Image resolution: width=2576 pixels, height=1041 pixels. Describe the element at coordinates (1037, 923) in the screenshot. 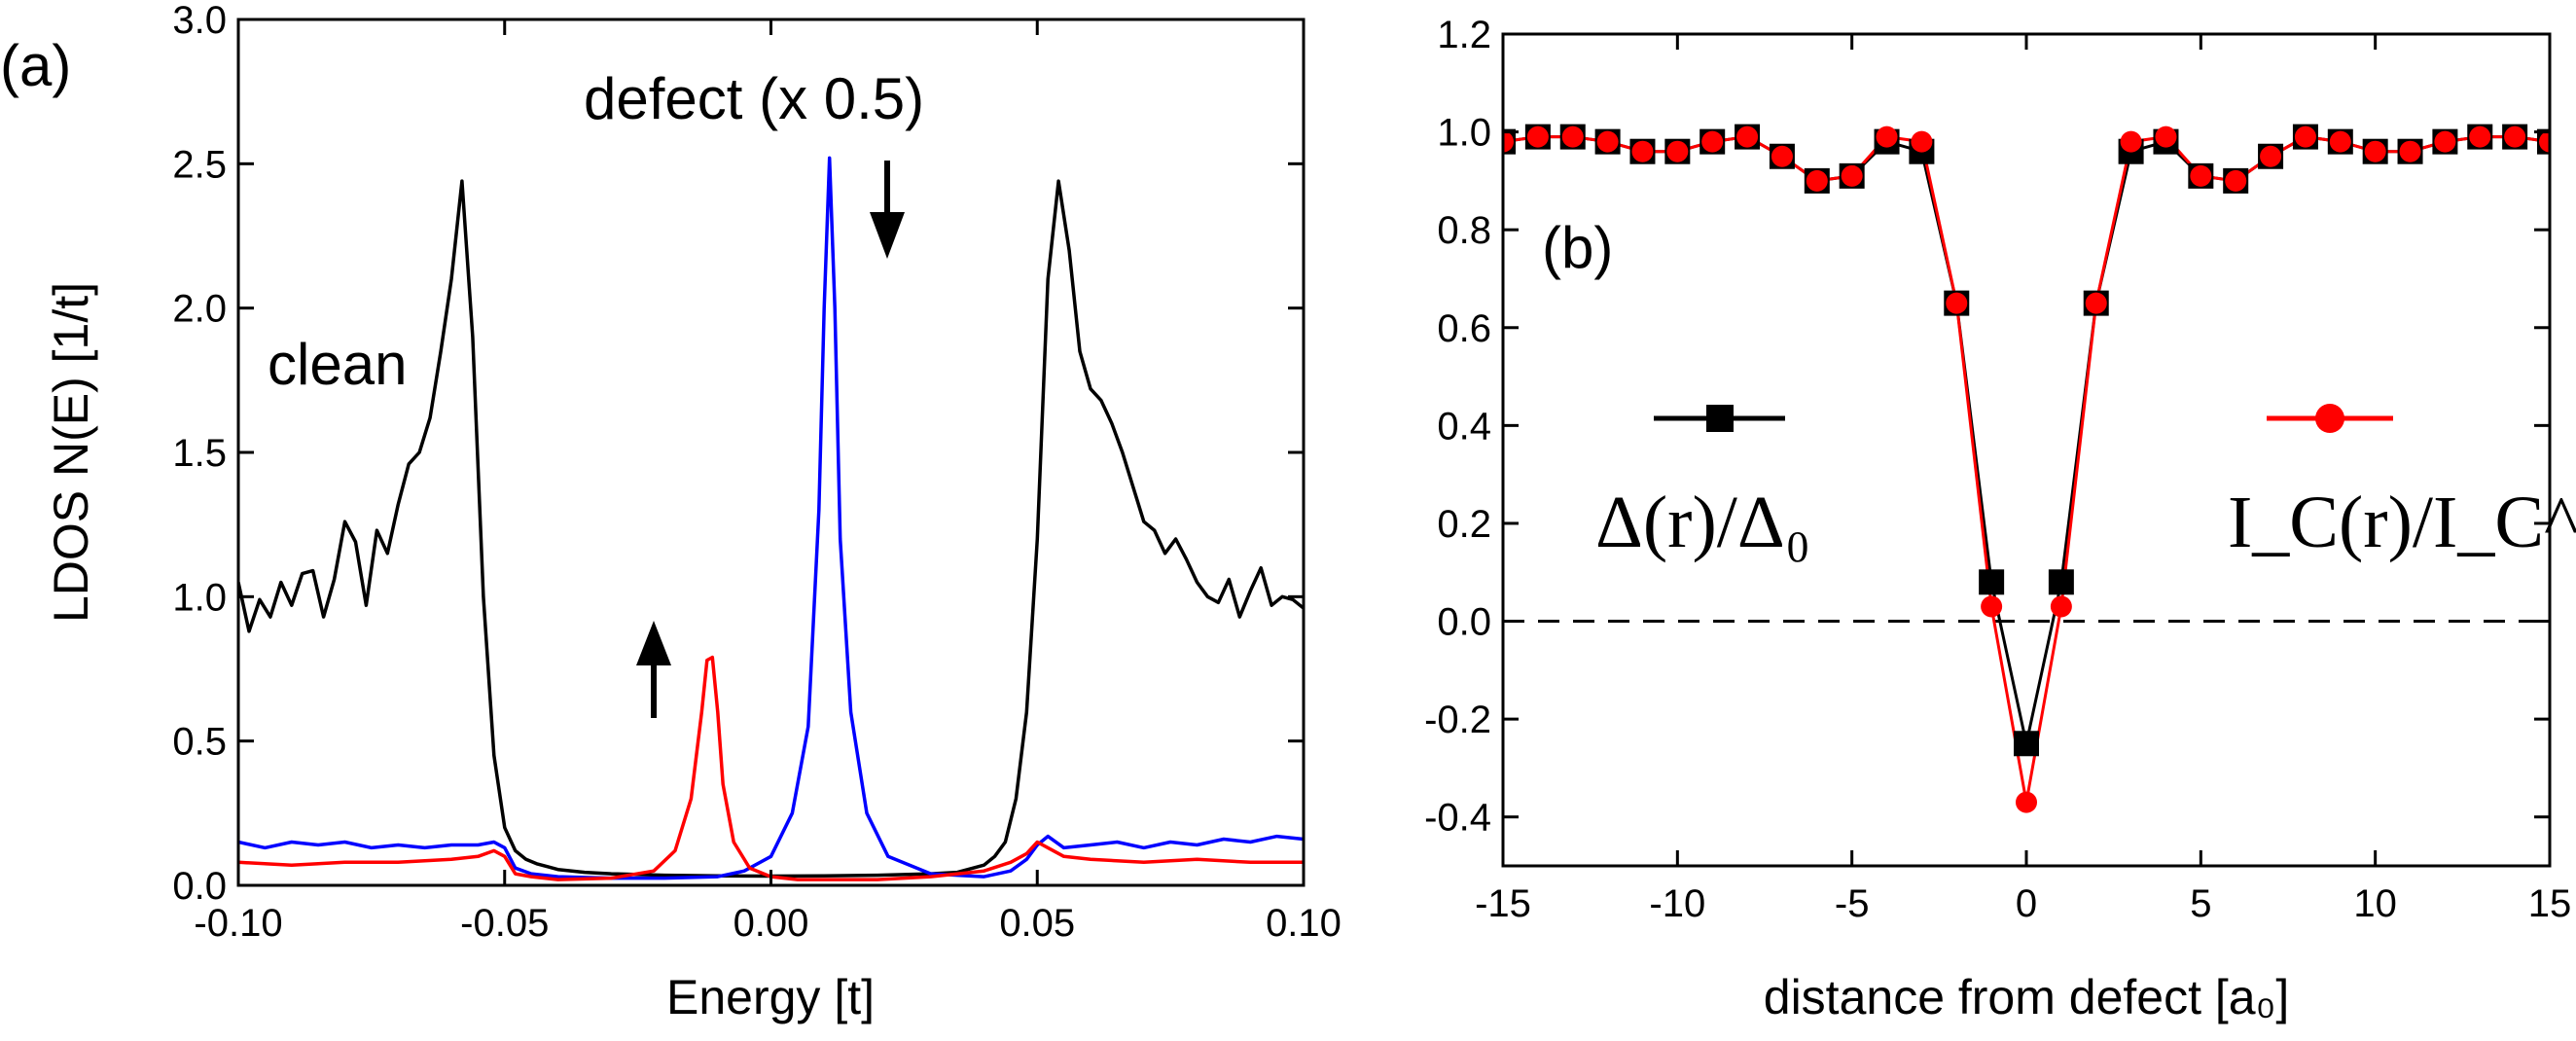

I see `panel-a-x-tick-label: 0.05` at that location.